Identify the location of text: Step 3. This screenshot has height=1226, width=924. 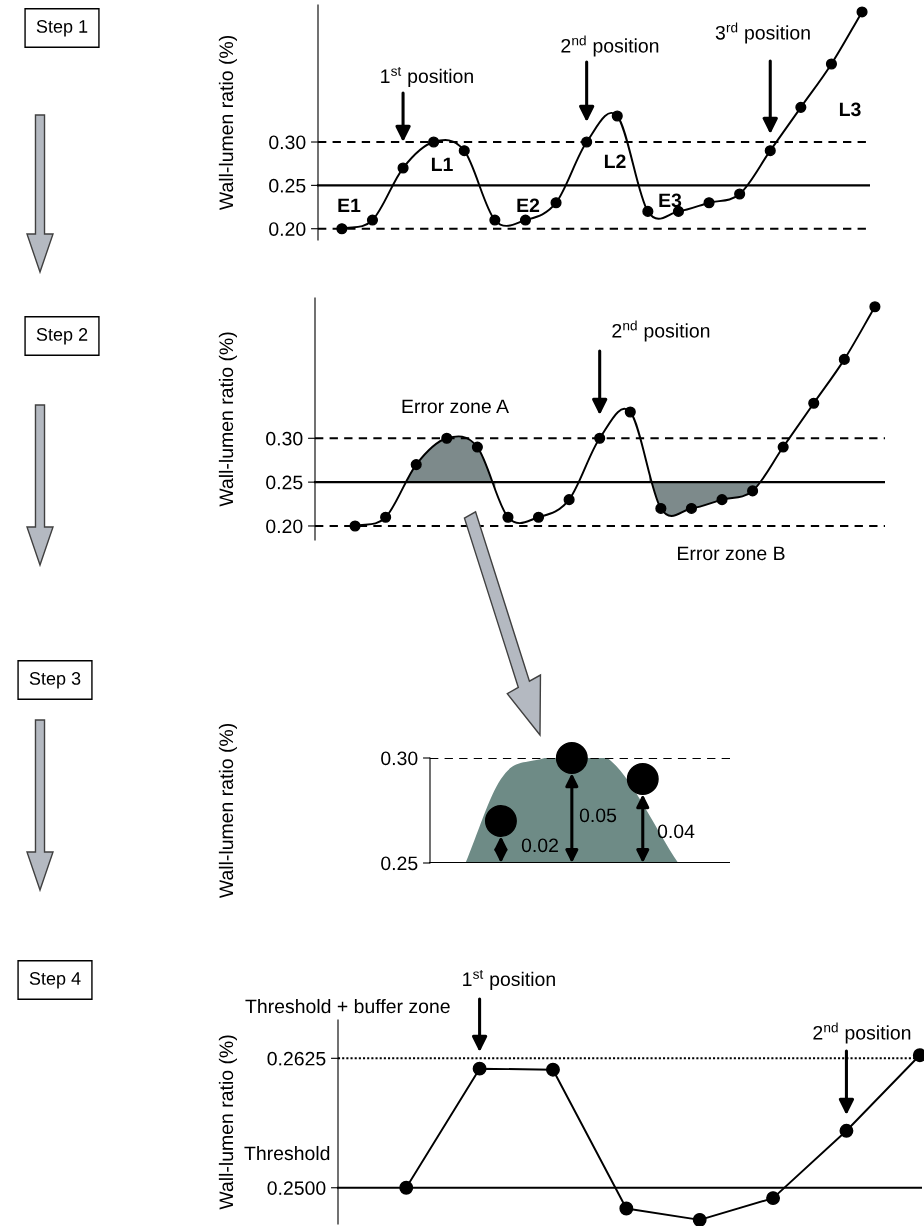
(55, 680).